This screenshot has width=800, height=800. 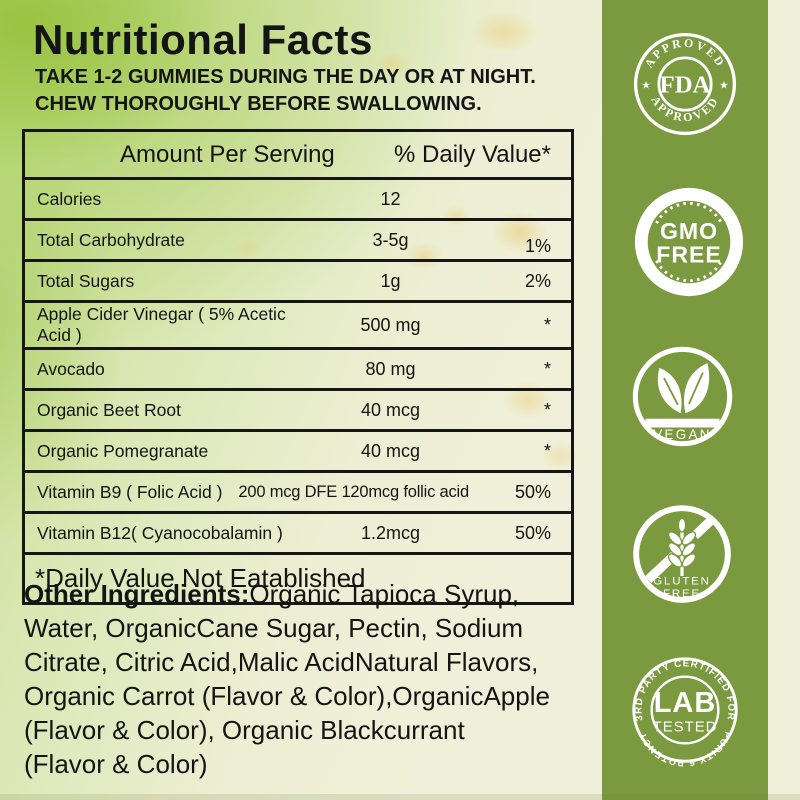 I want to click on table-footnote: *Daily Value Not Eatablished, so click(x=200, y=578).